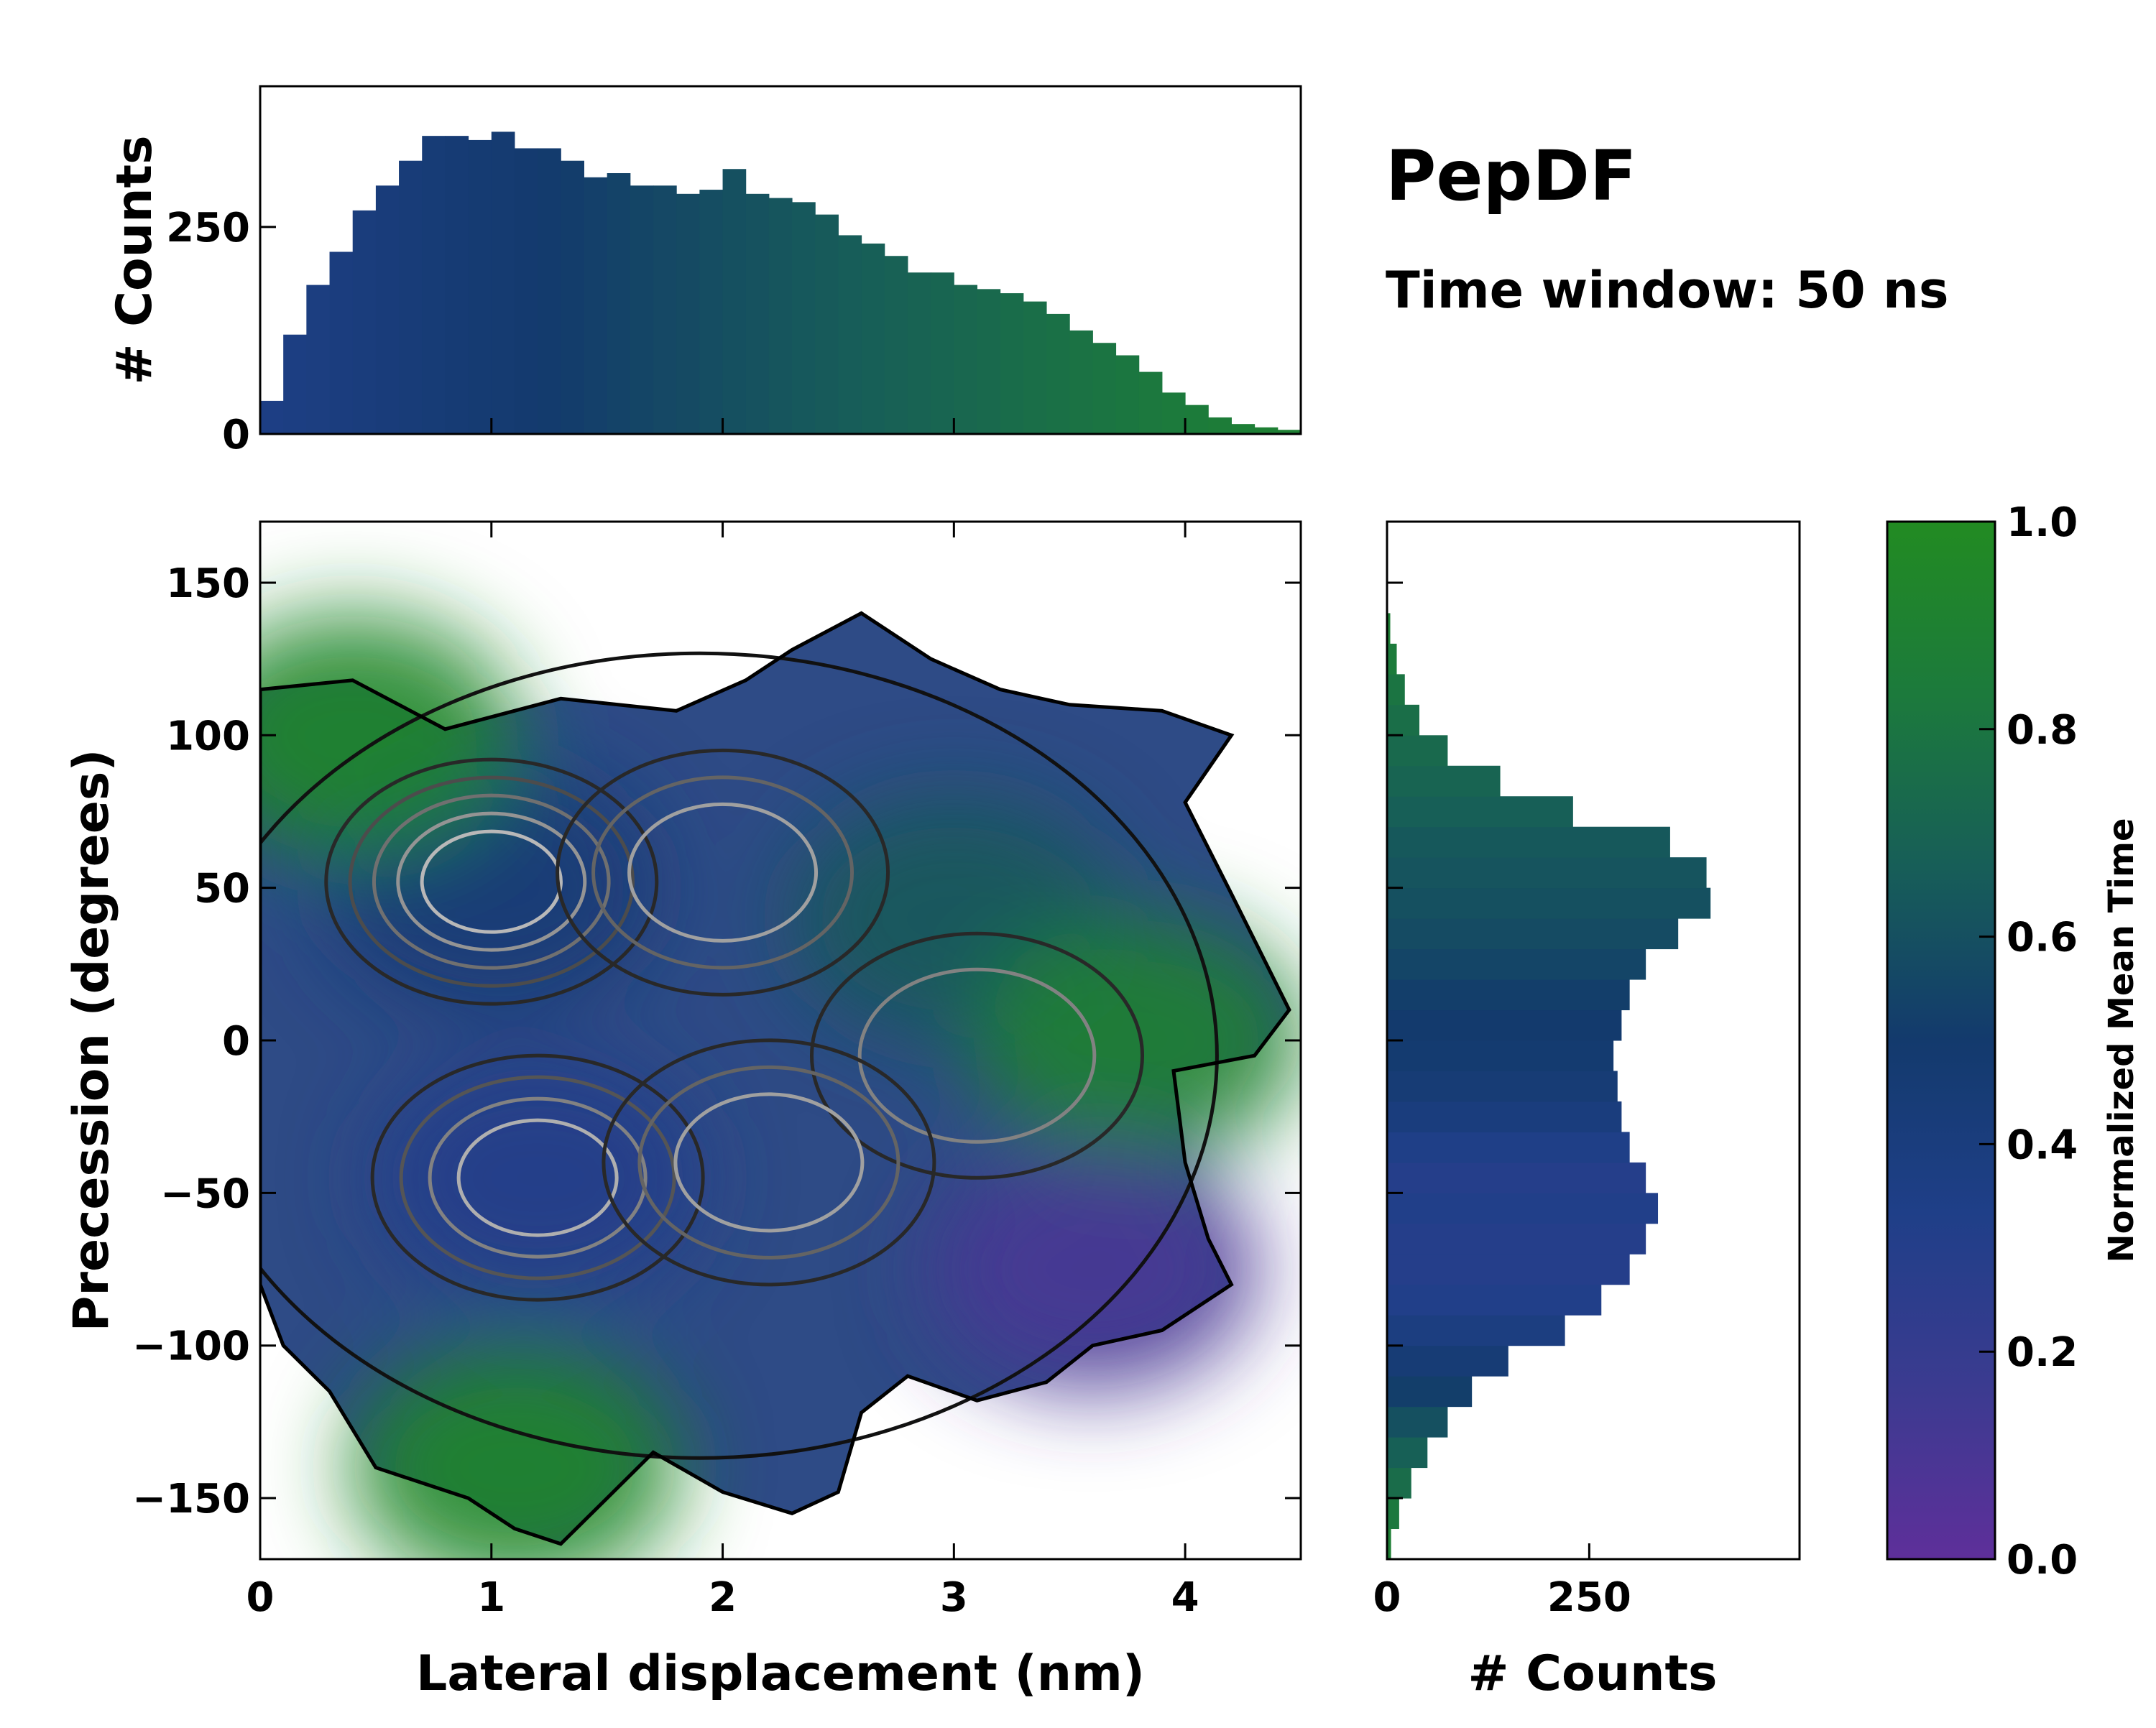 This screenshot has height=1728, width=2156. What do you see at coordinates (2043, 1145) in the screenshot?
I see `colorbar-tick-label: 0.4` at bounding box center [2043, 1145].